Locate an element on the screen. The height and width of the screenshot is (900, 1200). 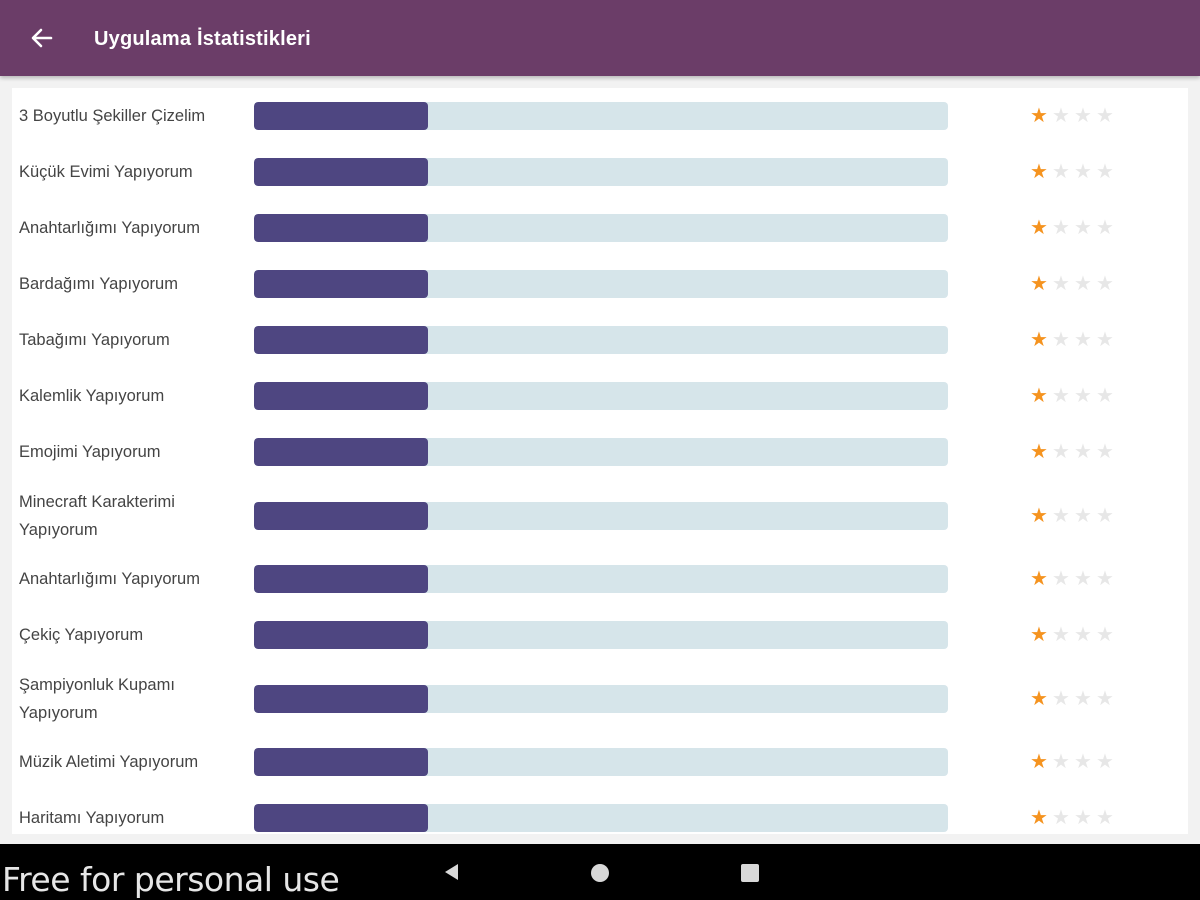
stat-row: Haritamı Yapıyorum ★ ★ ★ ★ is located at coordinates (600, 812).